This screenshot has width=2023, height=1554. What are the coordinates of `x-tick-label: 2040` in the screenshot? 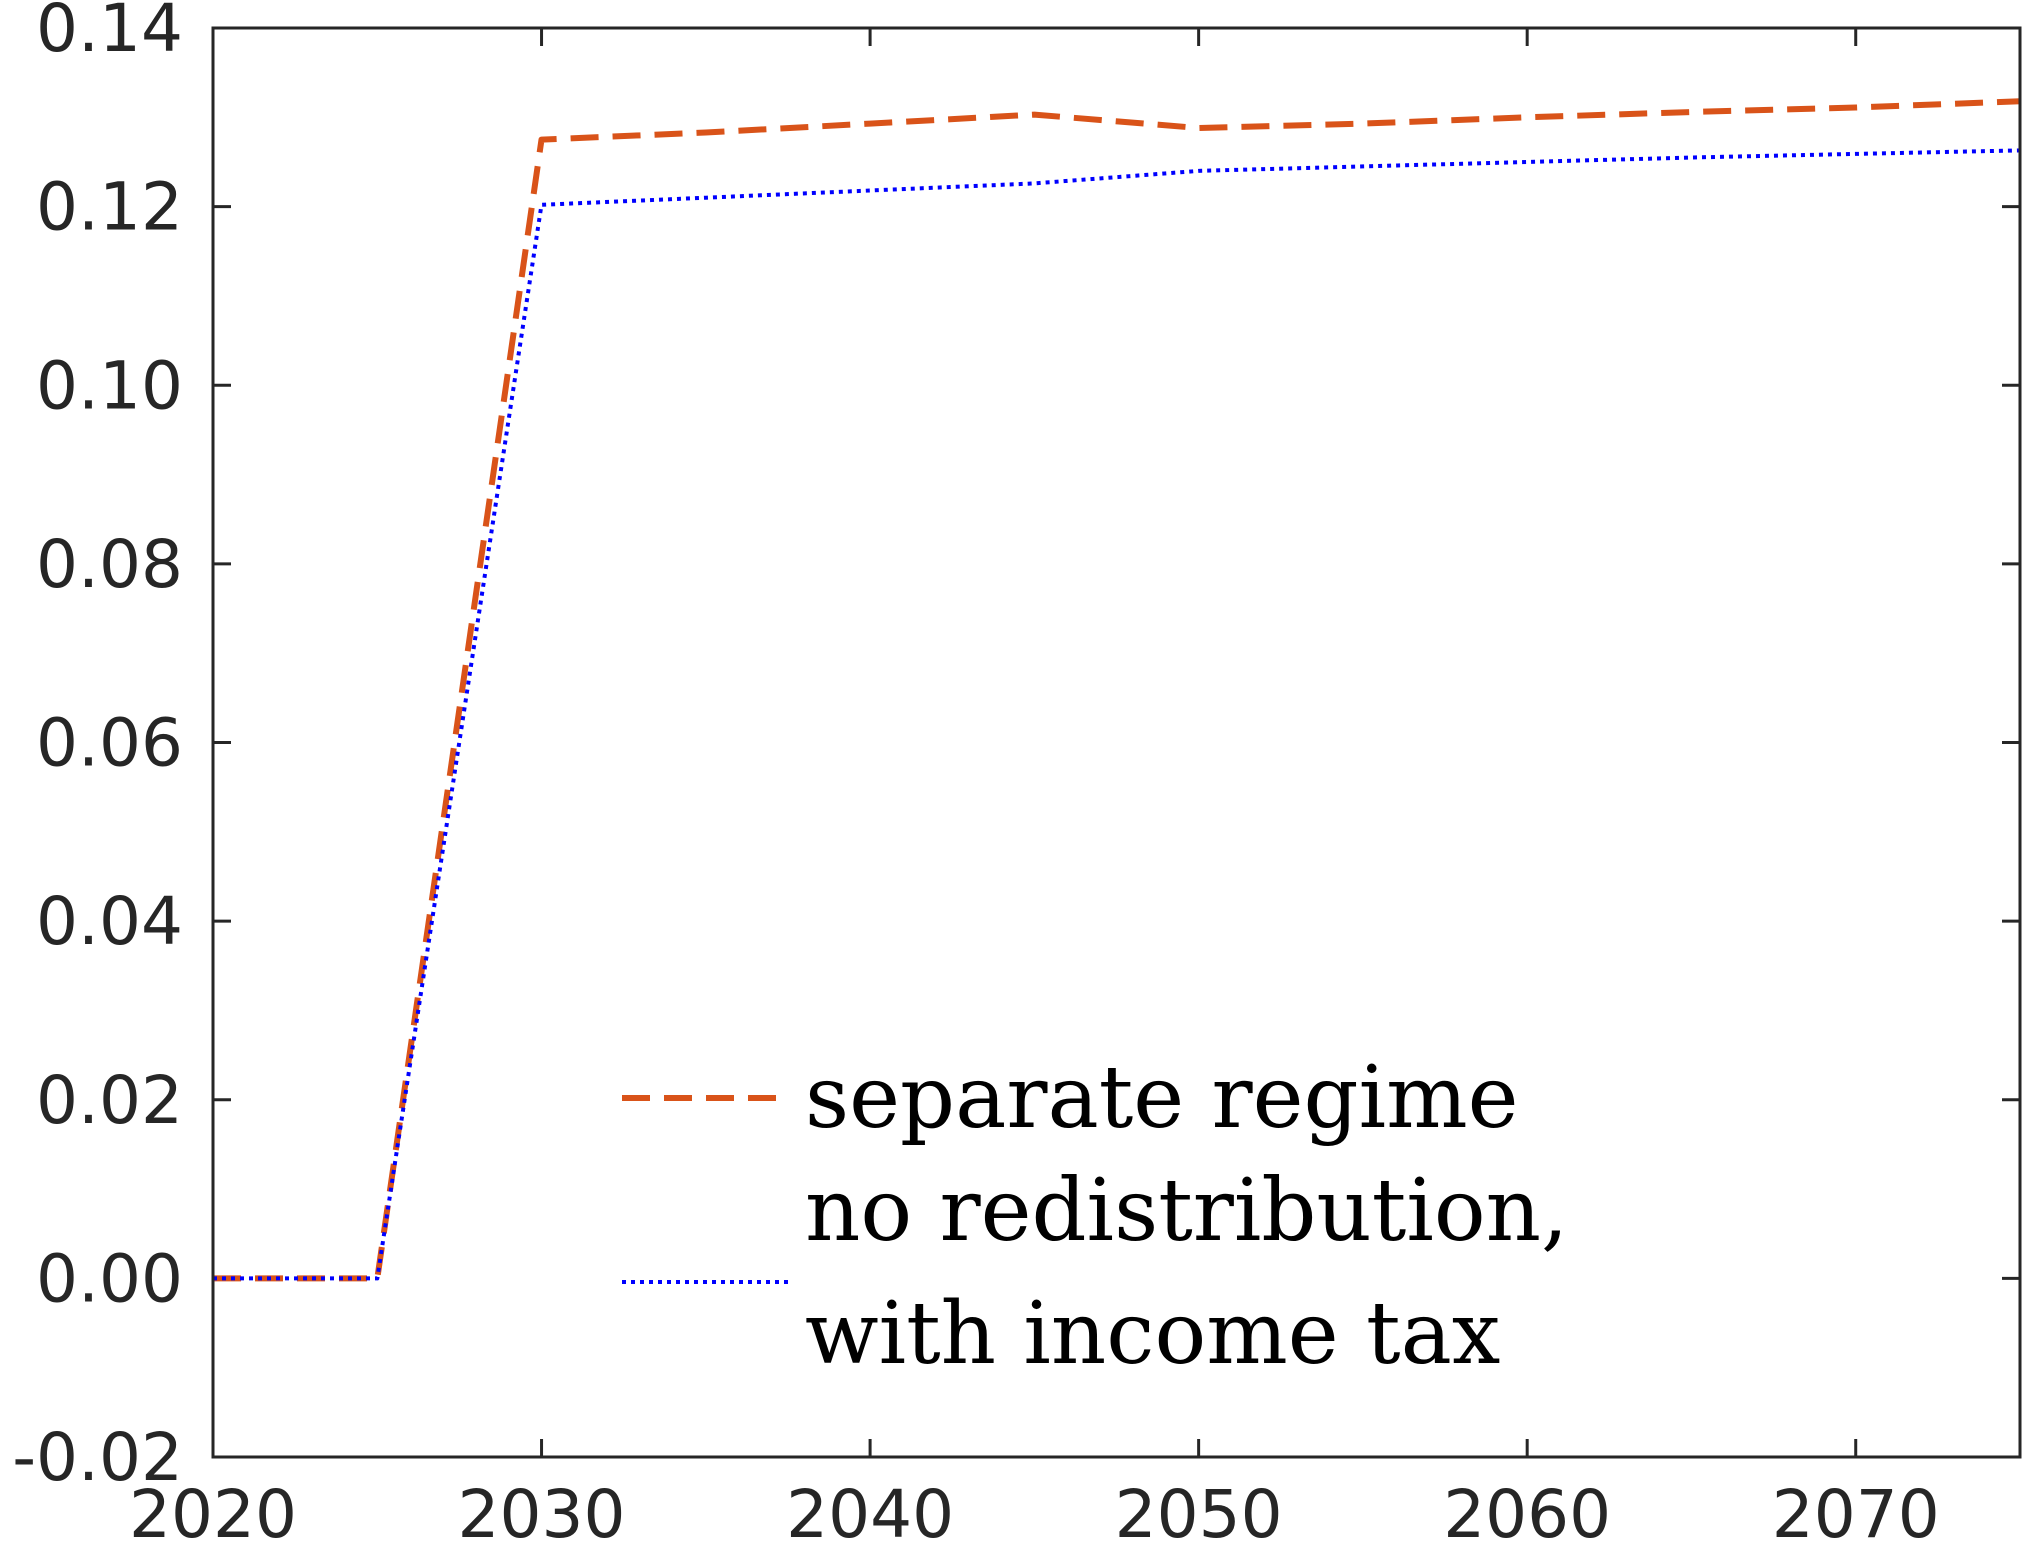 It's located at (870, 1514).